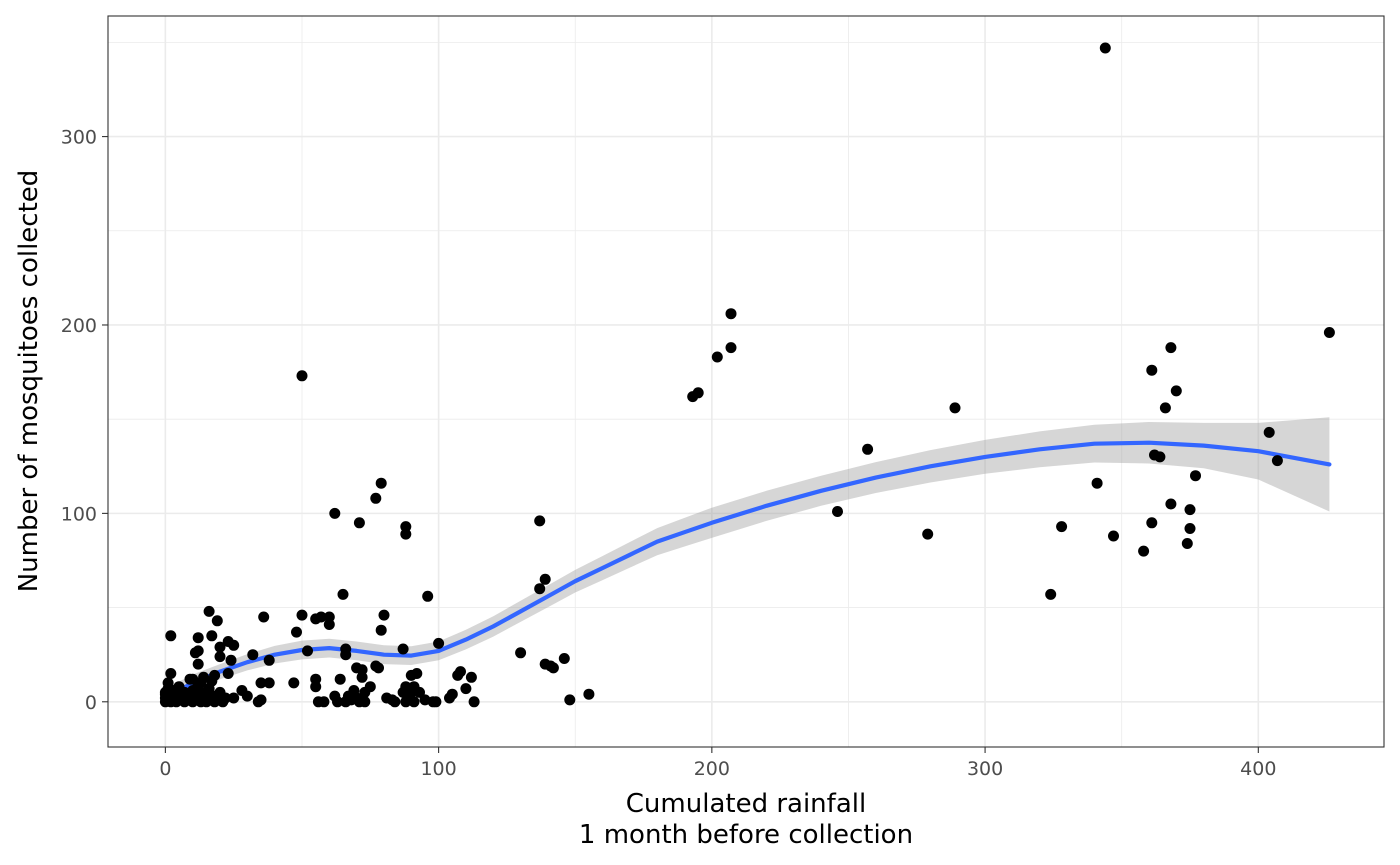  Describe the element at coordinates (746, 804) in the screenshot. I see `x-axis-title-line-1: Cumulated rainfall` at that location.